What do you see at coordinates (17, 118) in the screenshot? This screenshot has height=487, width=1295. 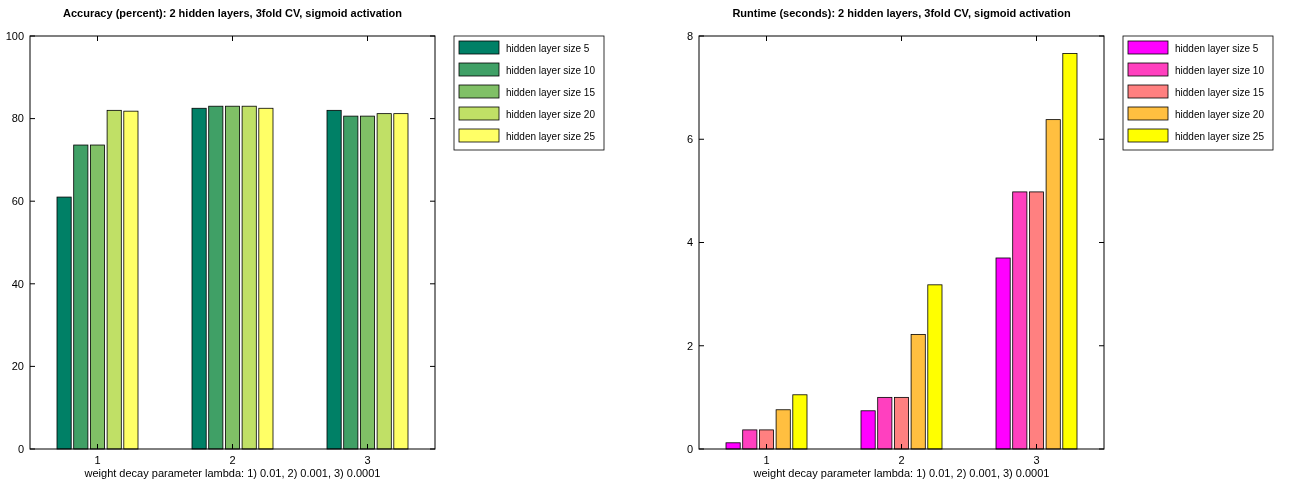 I see `y-tick-label: 80` at bounding box center [17, 118].